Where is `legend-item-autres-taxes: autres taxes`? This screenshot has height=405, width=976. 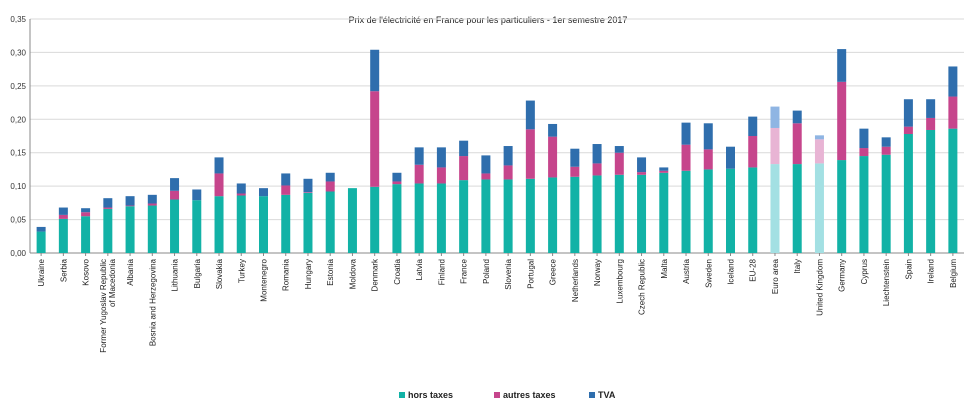
legend-item-autres-taxes: autres taxes is located at coordinates (525, 395).